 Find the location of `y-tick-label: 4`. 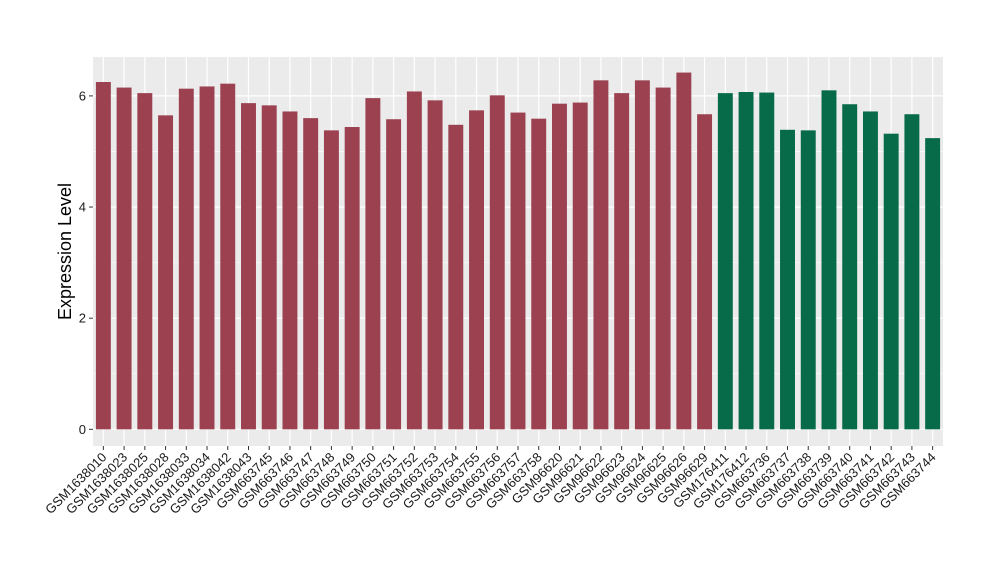

y-tick-label: 4 is located at coordinates (82, 207).